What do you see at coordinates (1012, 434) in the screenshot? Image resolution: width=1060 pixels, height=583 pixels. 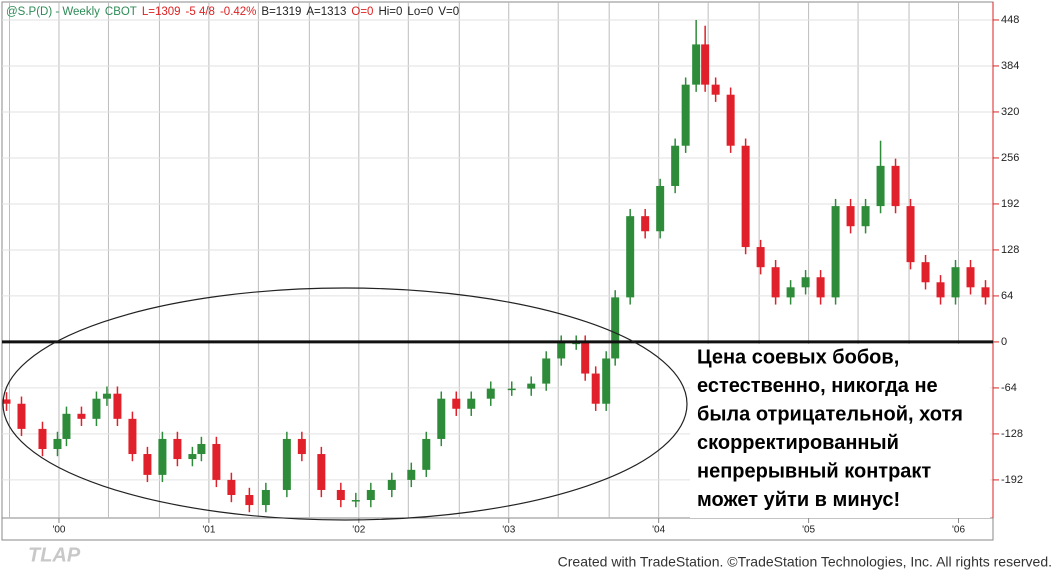 I see `y-tick-label: -128` at bounding box center [1012, 434].